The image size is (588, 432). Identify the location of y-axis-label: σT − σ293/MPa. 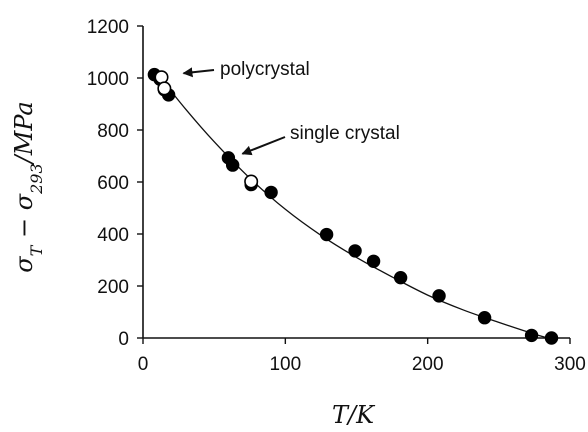
(28, 186).